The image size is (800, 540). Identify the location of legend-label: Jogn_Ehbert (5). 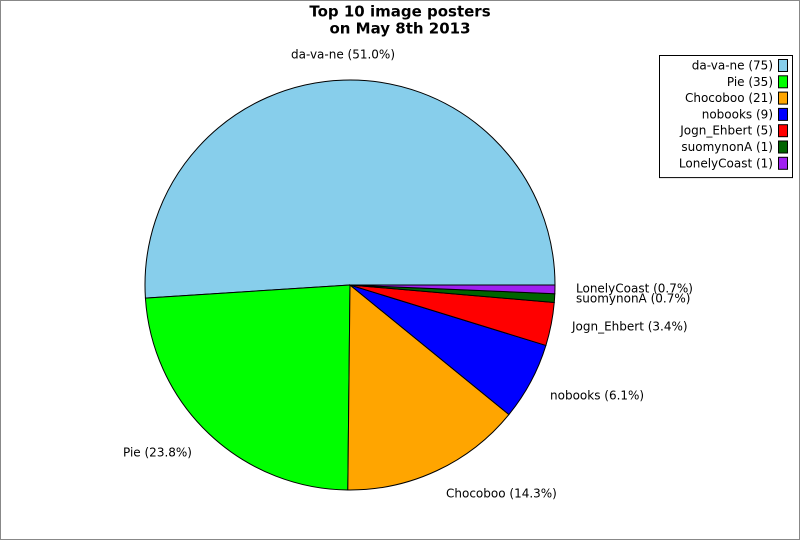
(726, 131).